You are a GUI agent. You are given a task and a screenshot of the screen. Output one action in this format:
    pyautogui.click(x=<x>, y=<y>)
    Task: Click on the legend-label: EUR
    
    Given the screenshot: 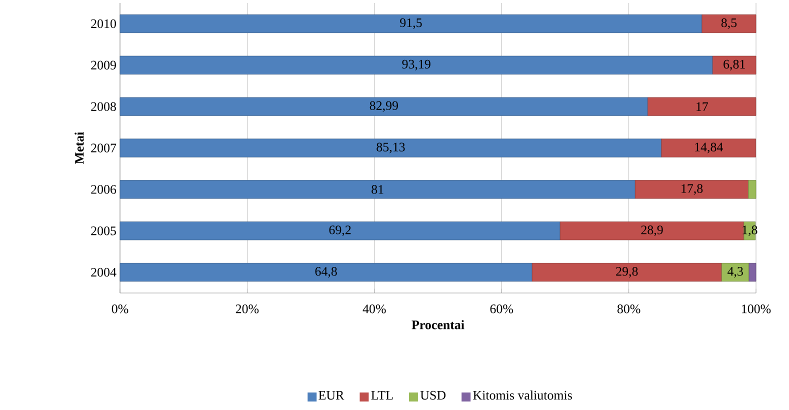 What is the action you would take?
    pyautogui.click(x=331, y=395)
    